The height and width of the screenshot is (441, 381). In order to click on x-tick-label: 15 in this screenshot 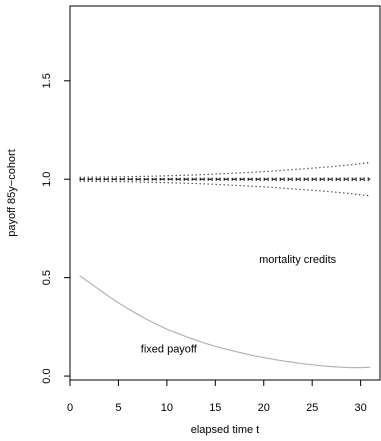, I will do `click(215, 408)`.